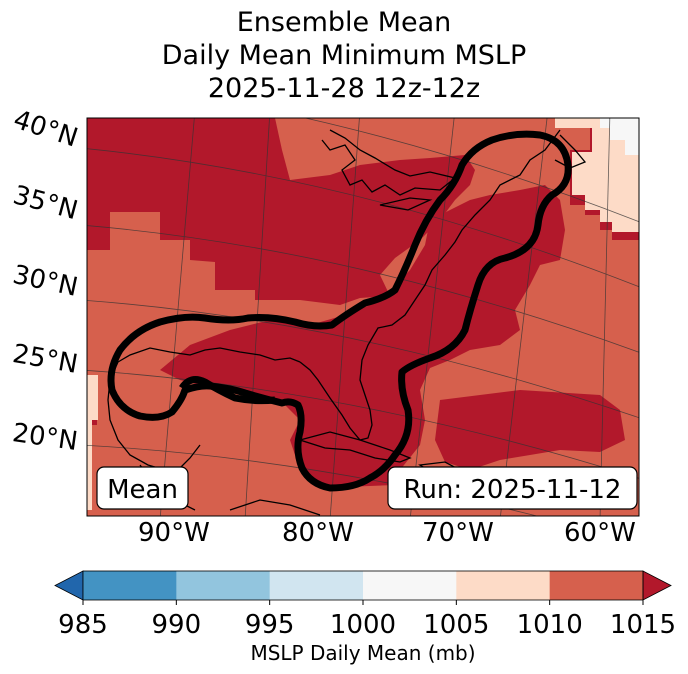 The image size is (688, 674). I want to click on field-1005-southwest, so click(92, 442).